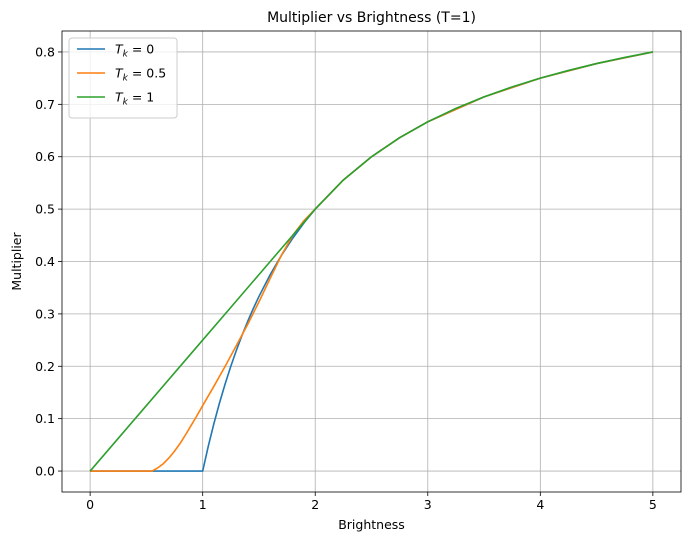 This screenshot has height=545, width=691. Describe the element at coordinates (203, 504) in the screenshot. I see `x-tick-label: 1` at that location.